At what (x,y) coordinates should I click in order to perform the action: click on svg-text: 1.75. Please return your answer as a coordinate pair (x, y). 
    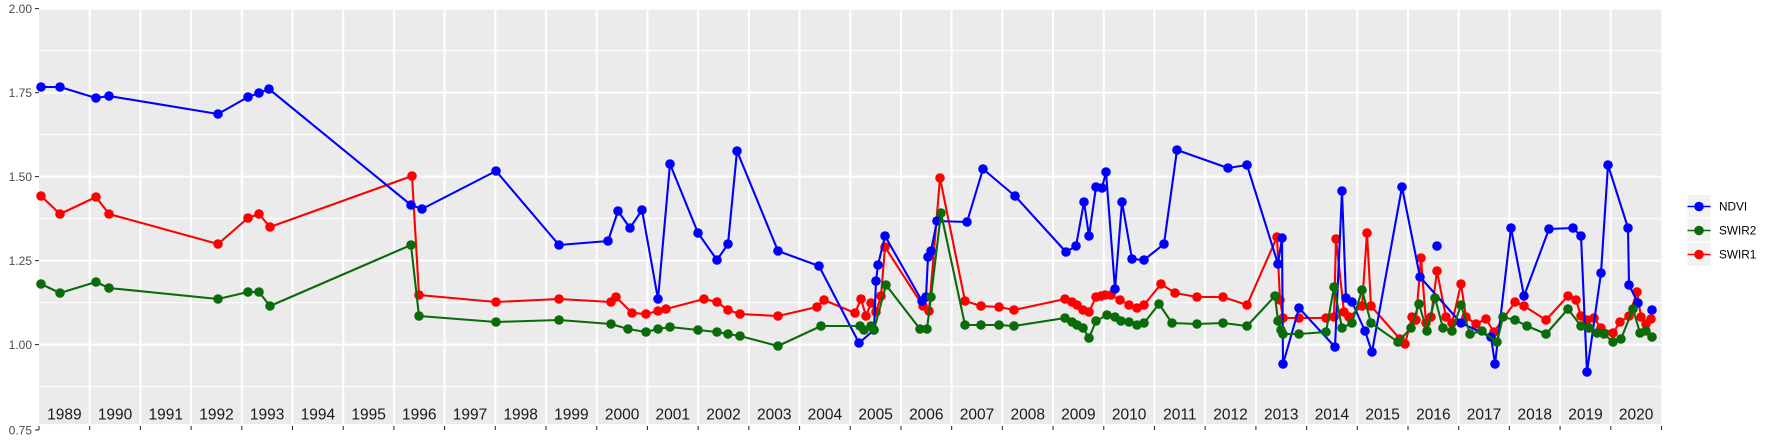
    Looking at the image, I should click on (21, 93).